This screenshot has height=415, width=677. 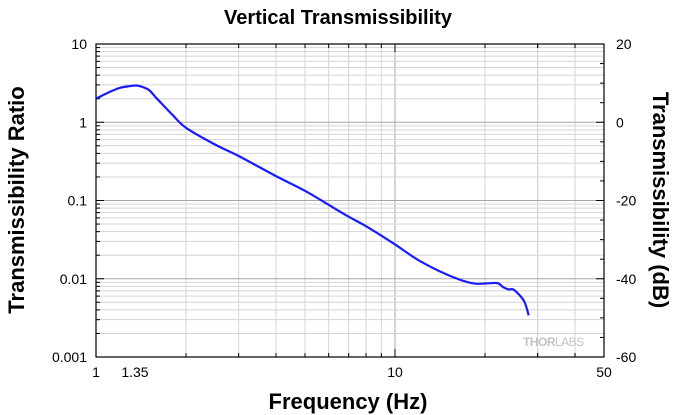 What do you see at coordinates (134, 372) in the screenshot?
I see `x-tick-label: 1.35` at bounding box center [134, 372].